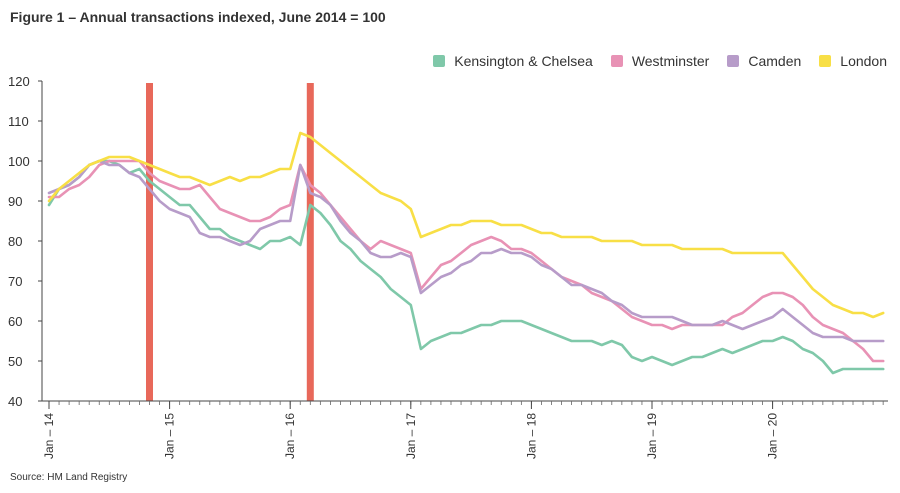 The height and width of the screenshot is (493, 900). I want to click on legend-label: London, so click(863, 61).